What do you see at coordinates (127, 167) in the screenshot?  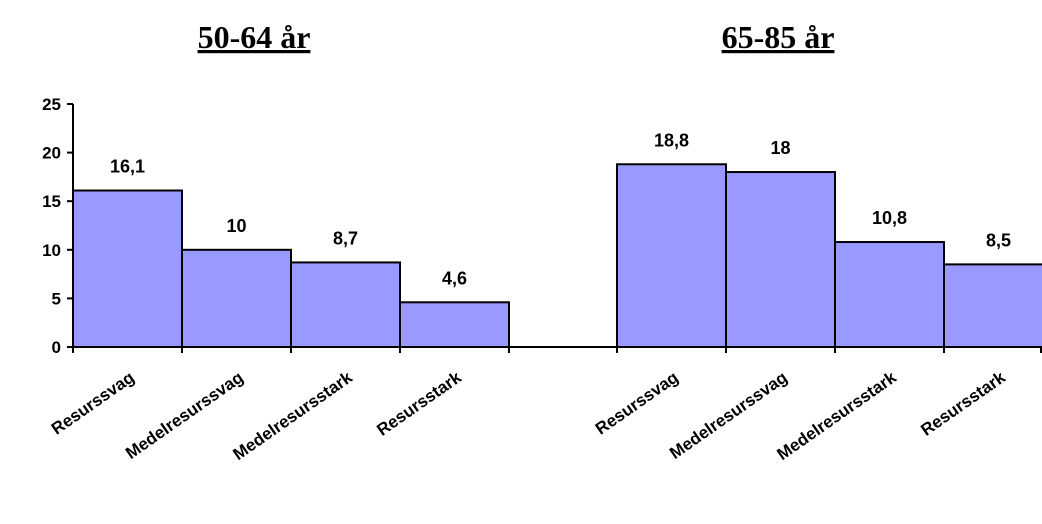 I see `data-label: 16,1` at bounding box center [127, 167].